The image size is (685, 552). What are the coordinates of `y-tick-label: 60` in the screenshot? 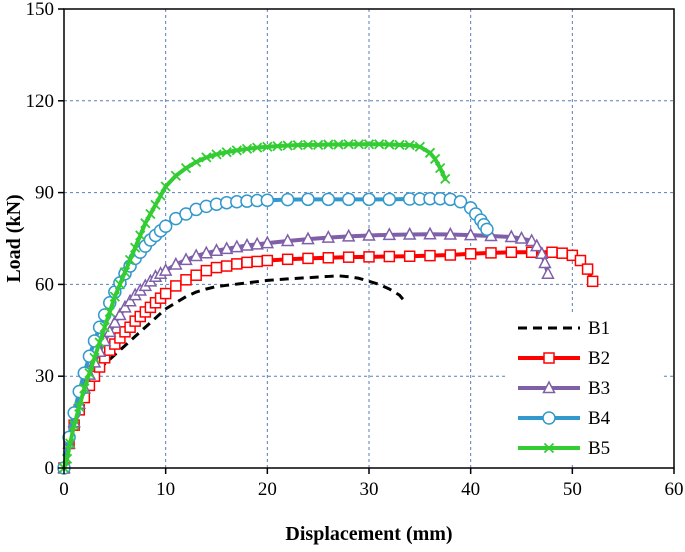 It's located at (44, 284).